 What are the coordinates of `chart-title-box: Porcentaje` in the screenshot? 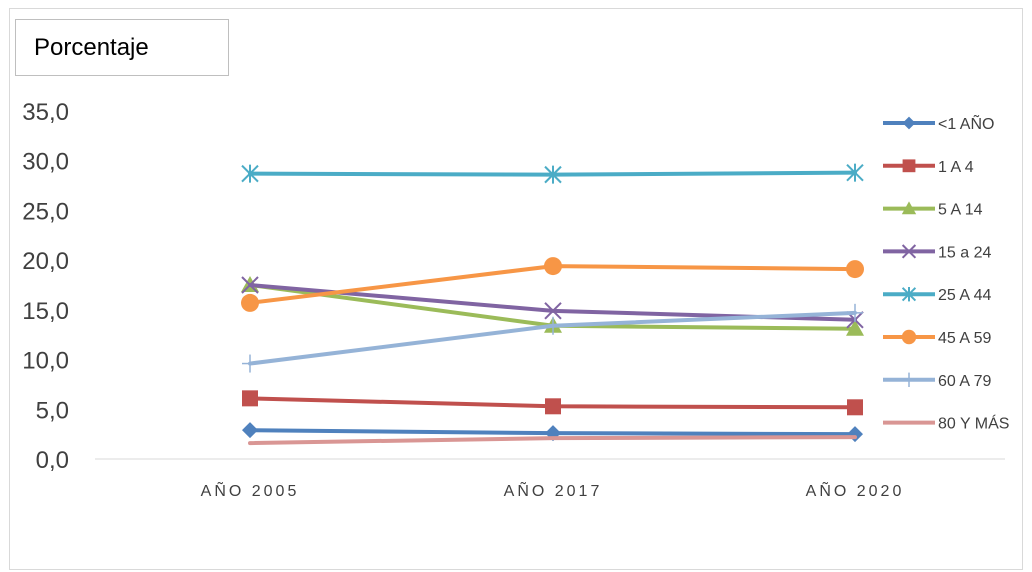 It's located at (122, 47).